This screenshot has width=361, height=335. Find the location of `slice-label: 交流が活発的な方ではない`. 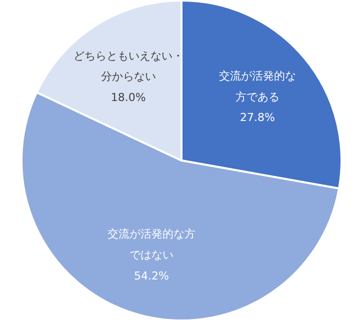

slice-label: 交流が活発的な方ではない is located at coordinates (151, 245).